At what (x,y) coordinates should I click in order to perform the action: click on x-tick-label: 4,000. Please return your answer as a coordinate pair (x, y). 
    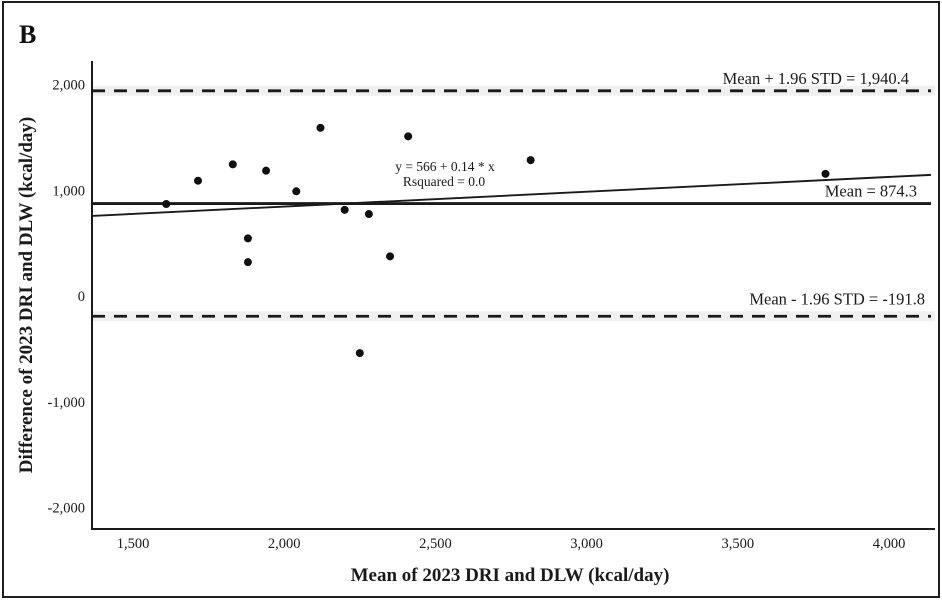
    Looking at the image, I should click on (889, 544).